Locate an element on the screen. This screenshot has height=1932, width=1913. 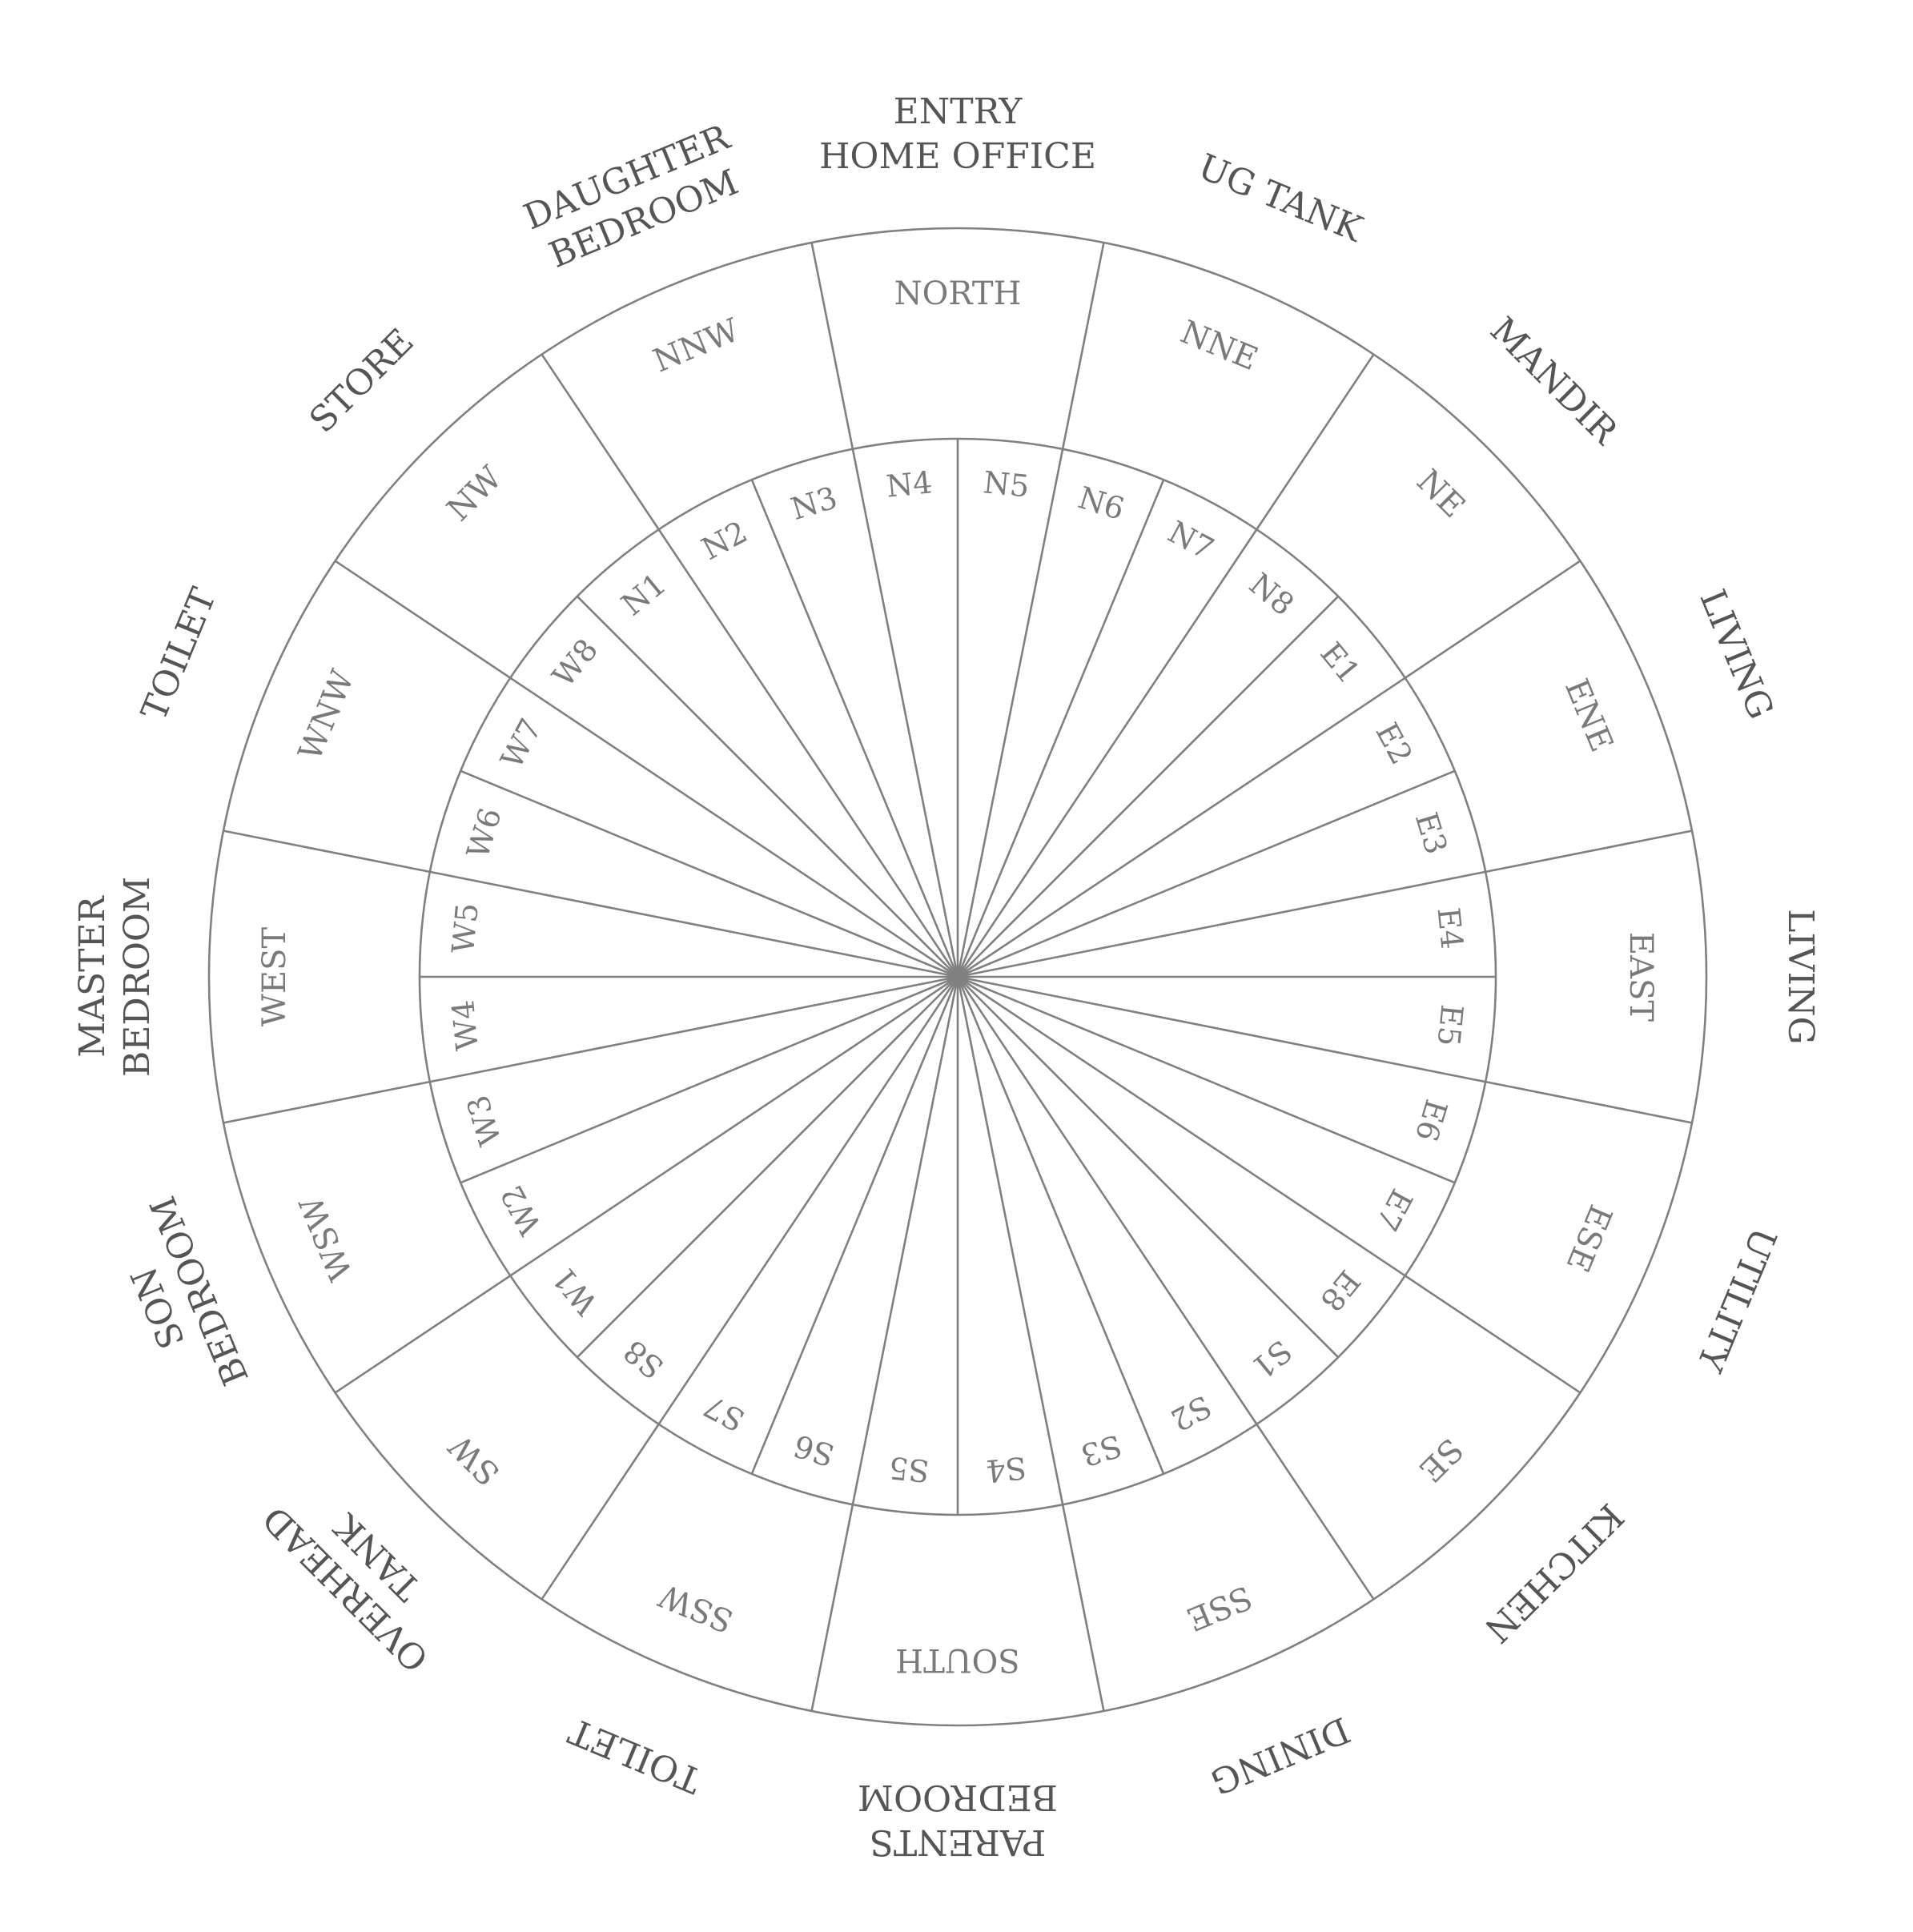
pada-label-e2-line-1: E2 is located at coordinates (1394, 743).